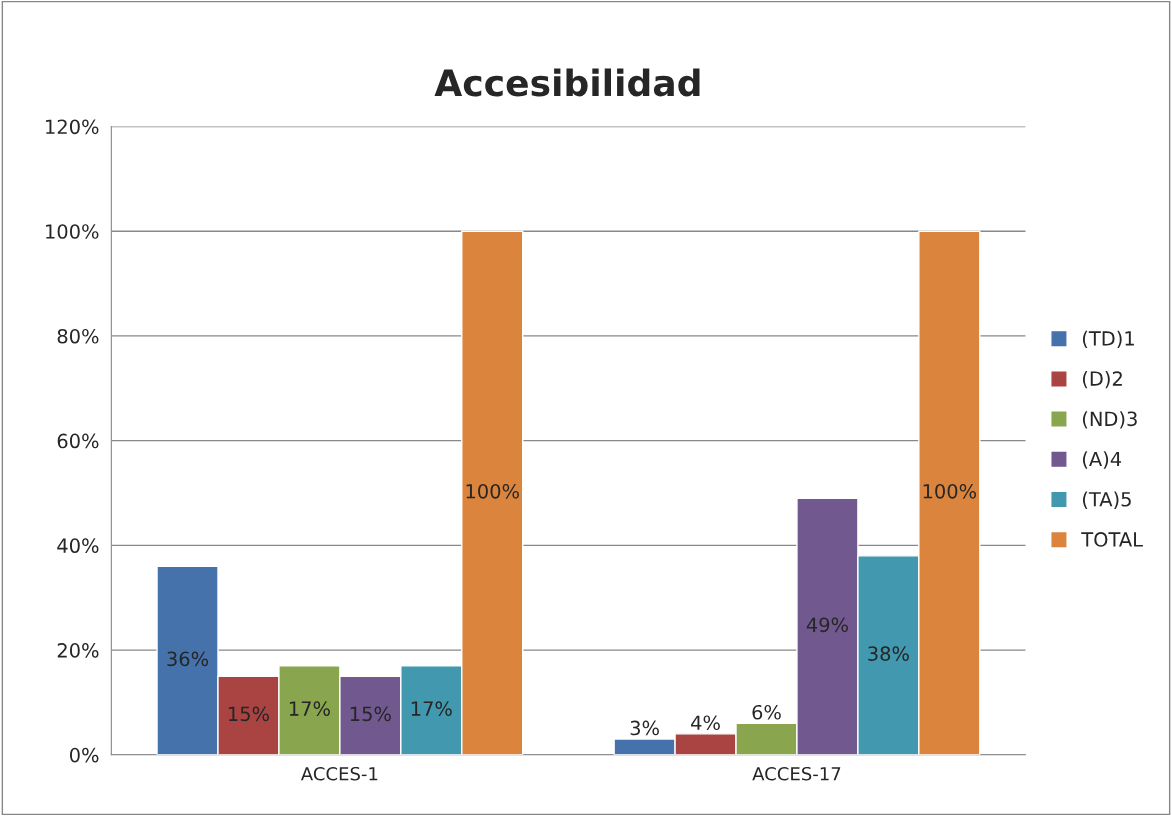  Describe the element at coordinates (72, 127) in the screenshot. I see `y-tick-label: 120%` at that location.